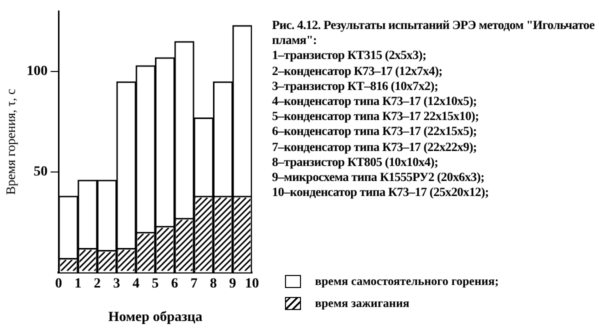 The height and width of the screenshot is (330, 599). Describe the element at coordinates (375, 147) in the screenshot. I see `text: 7–конденсатор типа К73–17 (22x22x9);` at that location.